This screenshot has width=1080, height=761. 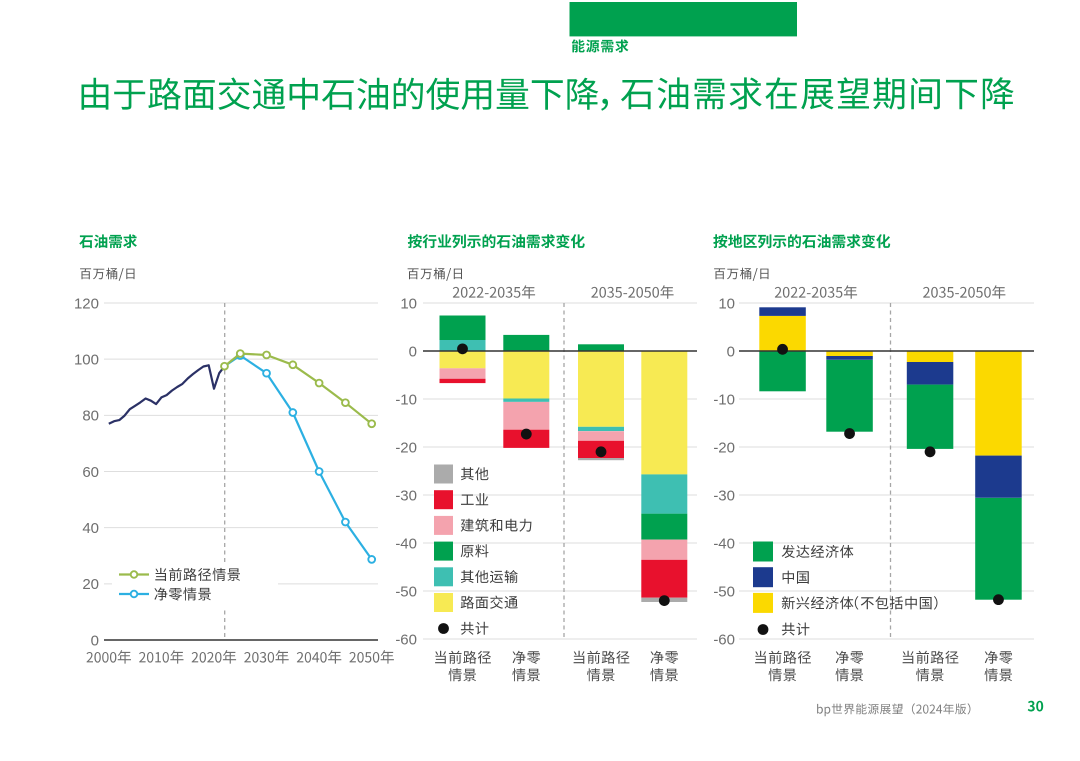 What do you see at coordinates (90, 528) in the screenshot?
I see `svg-text: 40` at bounding box center [90, 528].